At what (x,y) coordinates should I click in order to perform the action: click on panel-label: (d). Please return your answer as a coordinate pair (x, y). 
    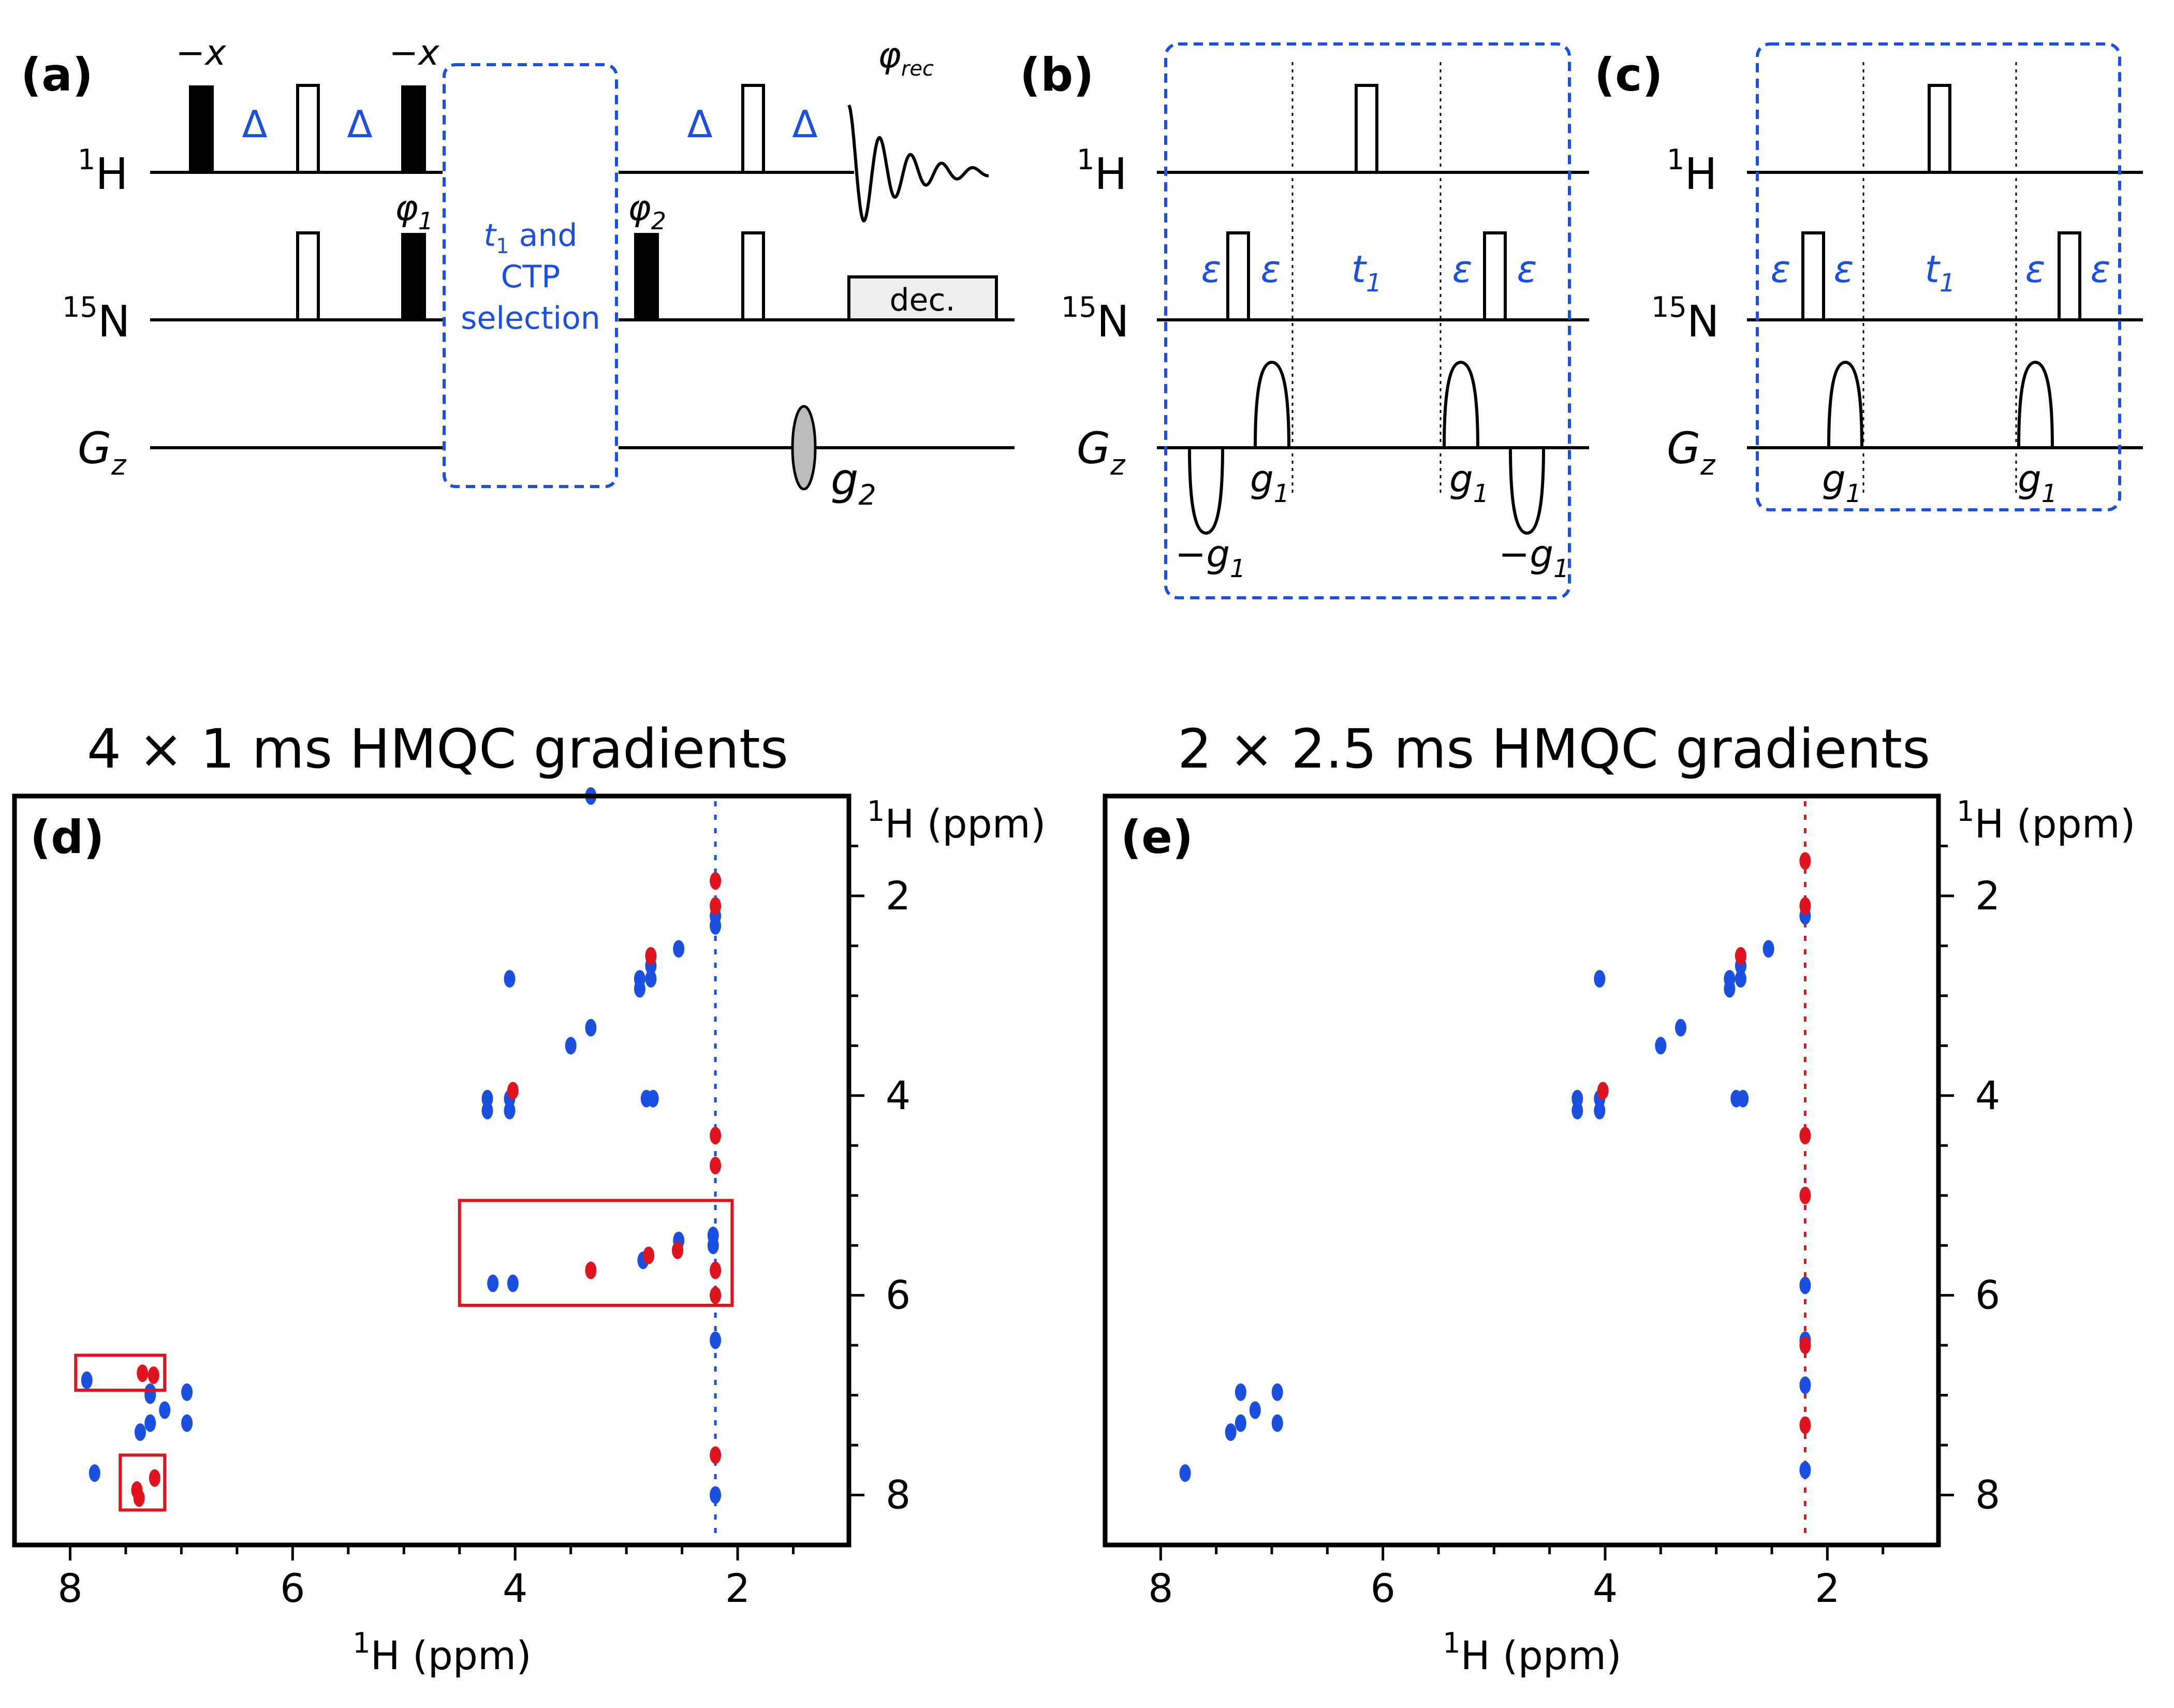
    Looking at the image, I should click on (67, 837).